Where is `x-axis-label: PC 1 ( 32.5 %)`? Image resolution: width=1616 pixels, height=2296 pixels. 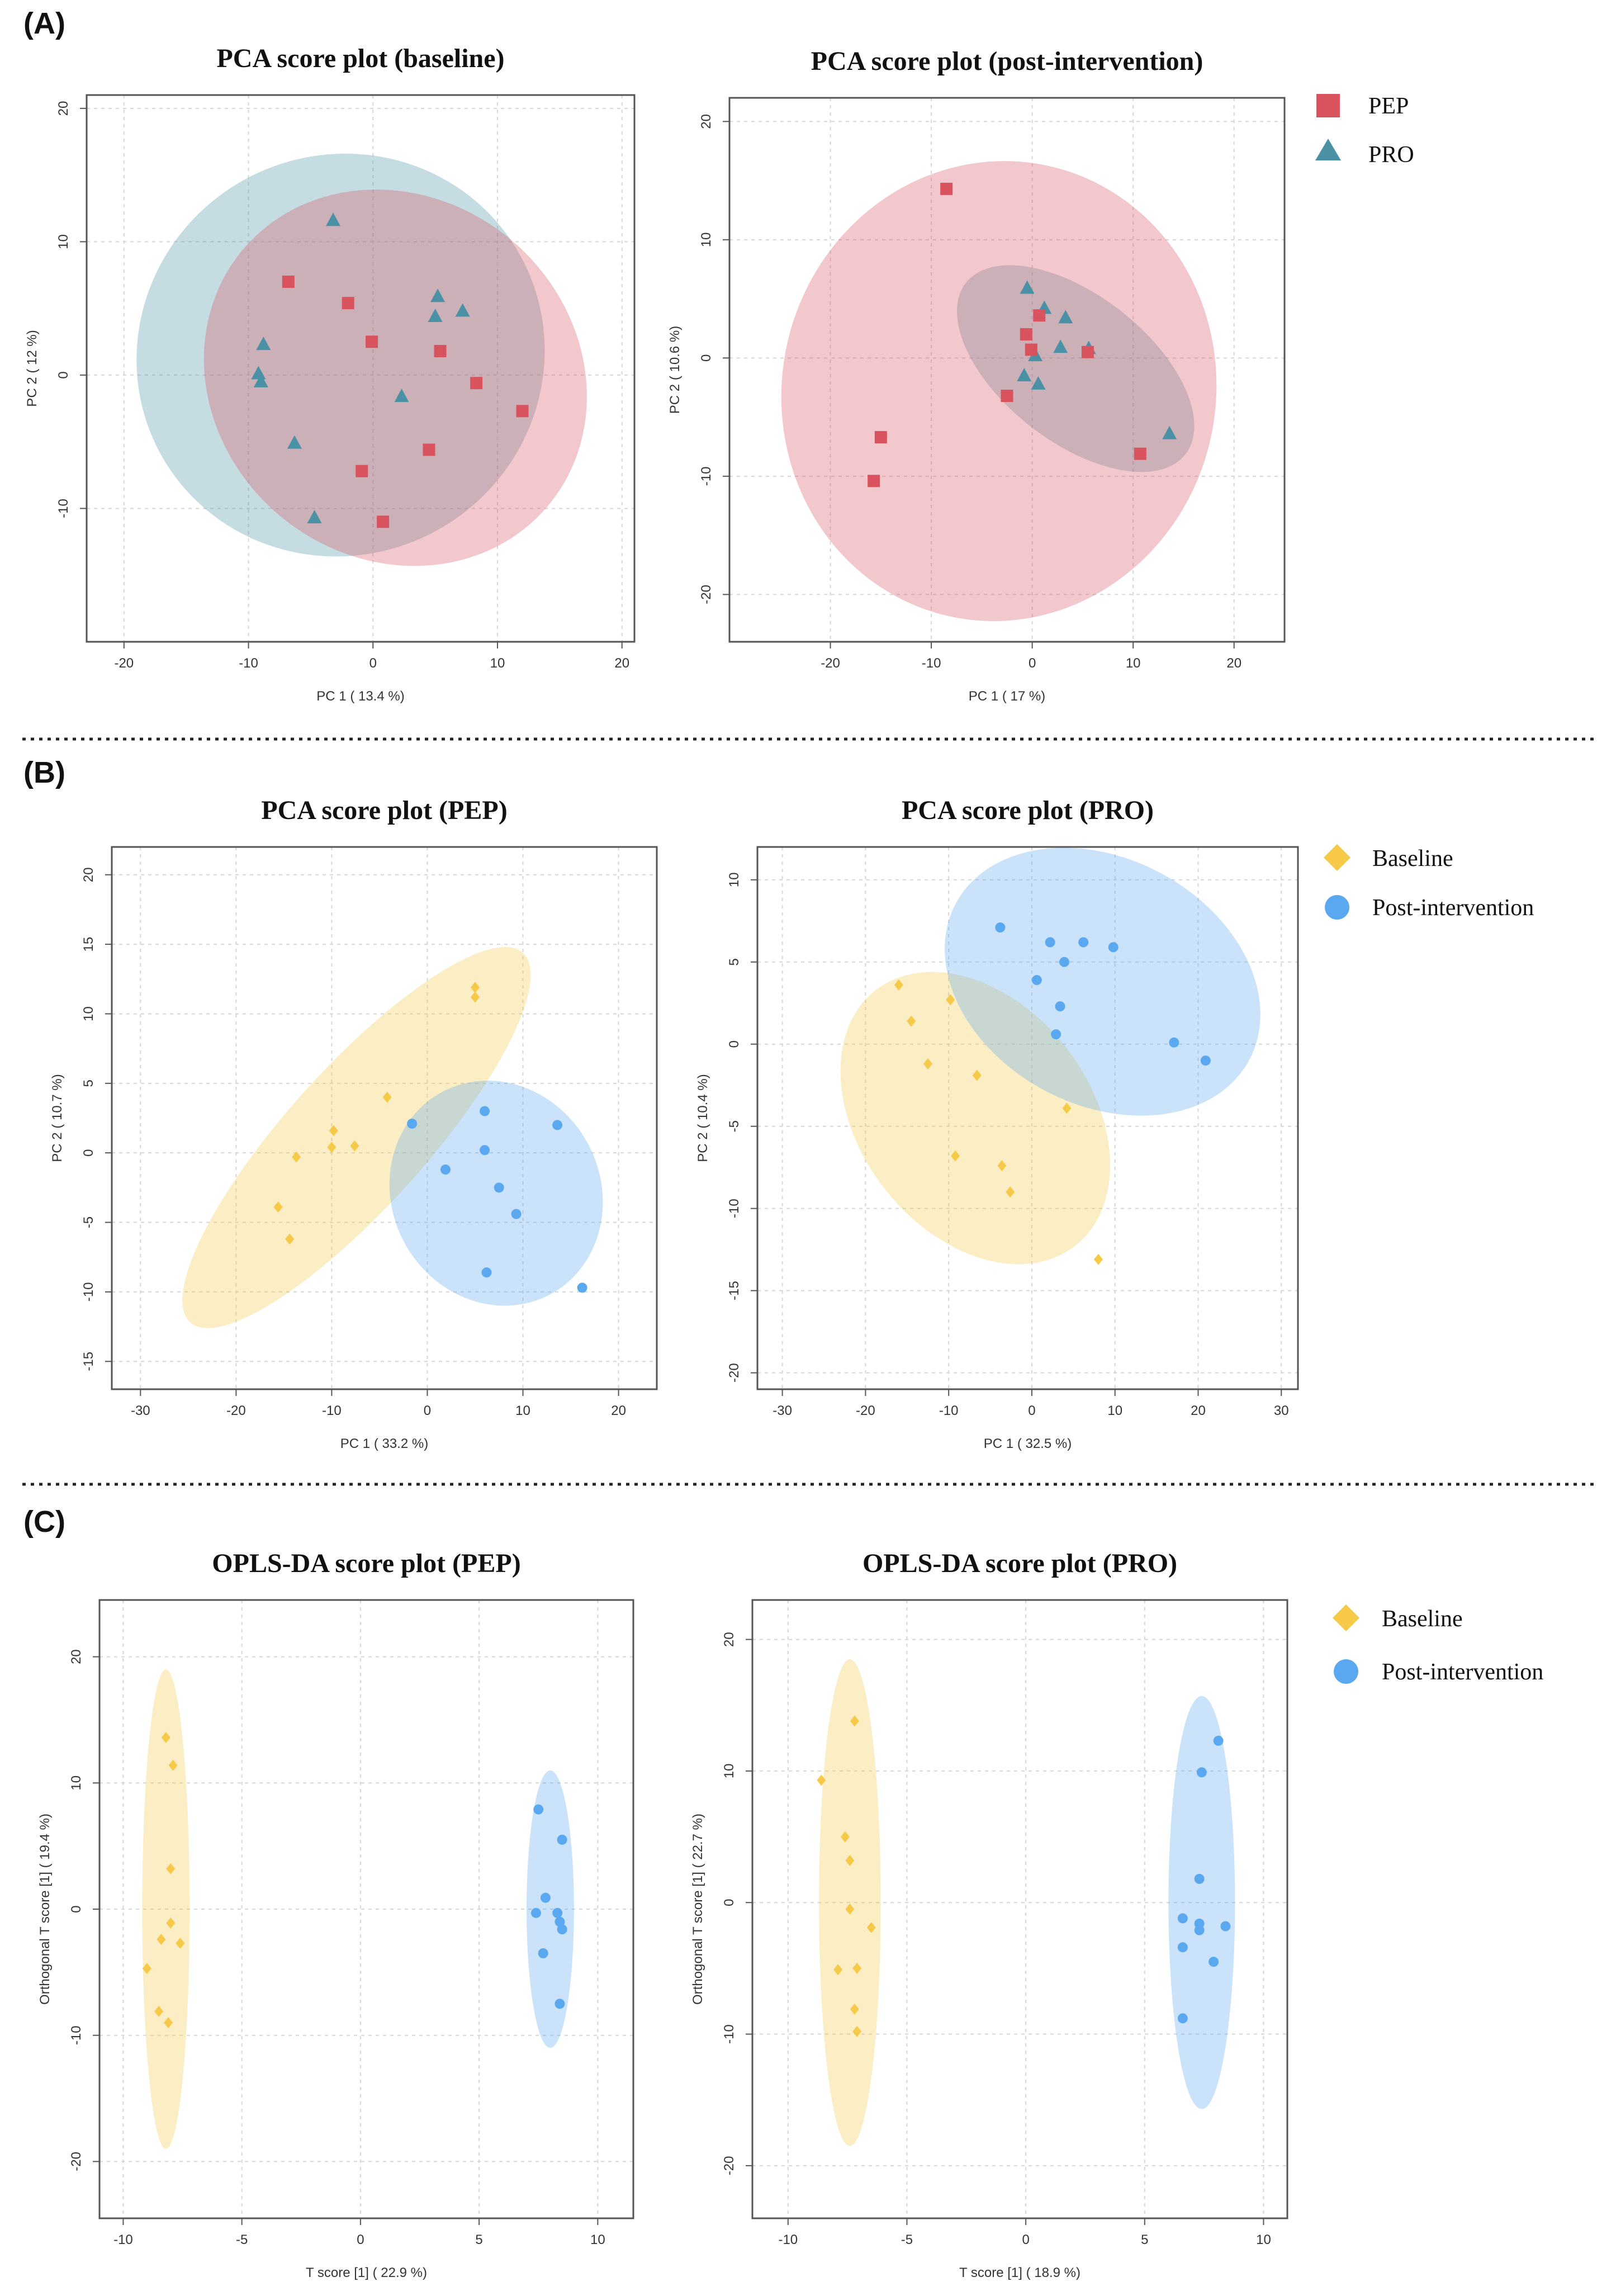
x-axis-label: PC 1 ( 32.5 %) is located at coordinates (1028, 1444).